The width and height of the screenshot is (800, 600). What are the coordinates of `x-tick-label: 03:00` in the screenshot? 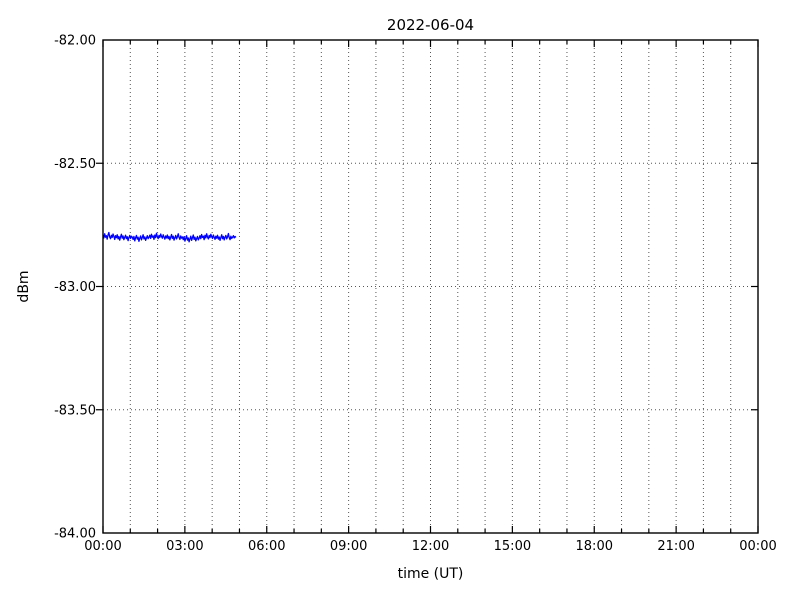 It's located at (184, 546).